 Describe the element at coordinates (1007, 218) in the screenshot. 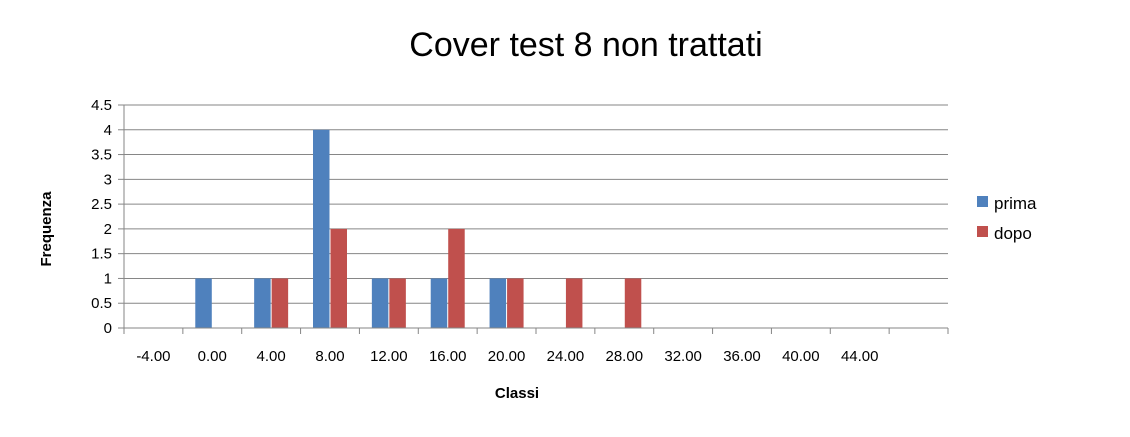

I see `legend: prima dopo` at that location.